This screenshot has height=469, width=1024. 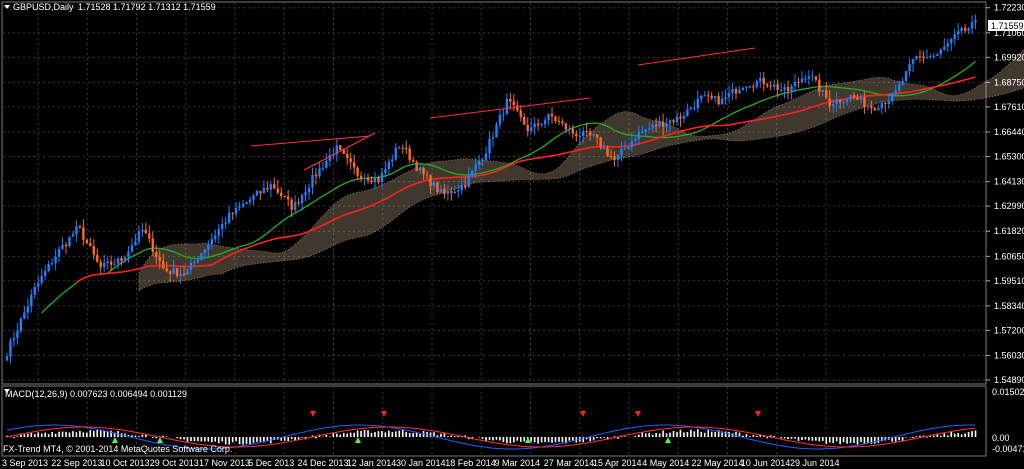 I want to click on ohlc-label: 1.71528 1.71792 1.71312 1.71559, so click(x=147, y=7).